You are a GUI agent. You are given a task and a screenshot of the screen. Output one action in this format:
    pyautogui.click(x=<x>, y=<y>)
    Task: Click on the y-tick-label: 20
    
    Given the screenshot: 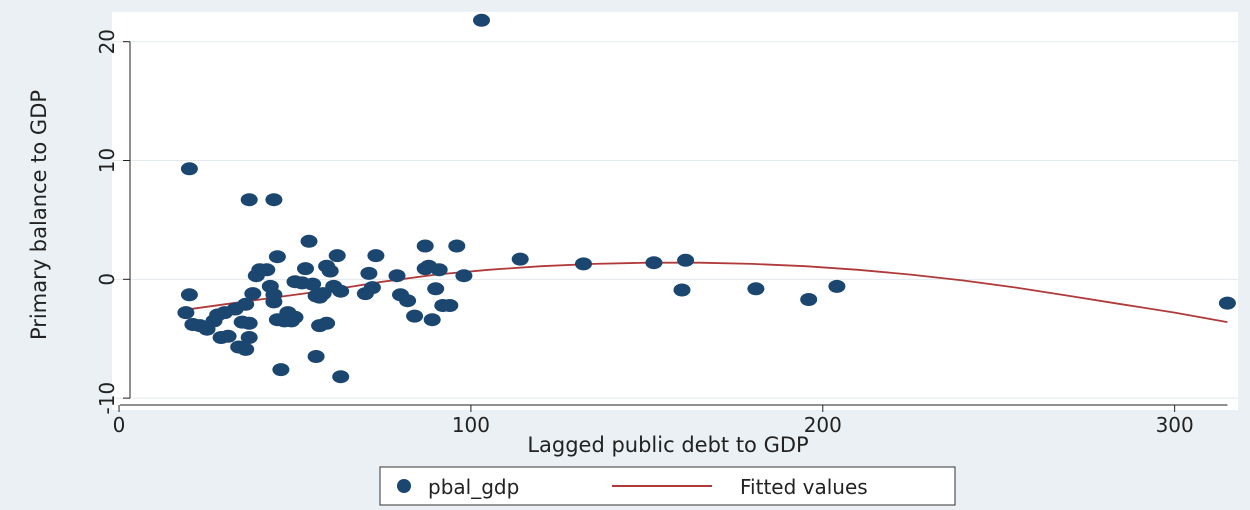 What is the action you would take?
    pyautogui.click(x=107, y=41)
    